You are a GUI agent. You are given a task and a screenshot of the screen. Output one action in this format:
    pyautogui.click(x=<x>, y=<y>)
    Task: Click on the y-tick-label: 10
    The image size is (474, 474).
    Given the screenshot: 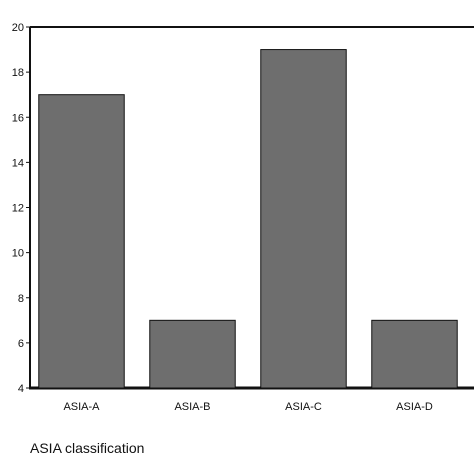 What is the action you would take?
    pyautogui.click(x=18, y=254)
    